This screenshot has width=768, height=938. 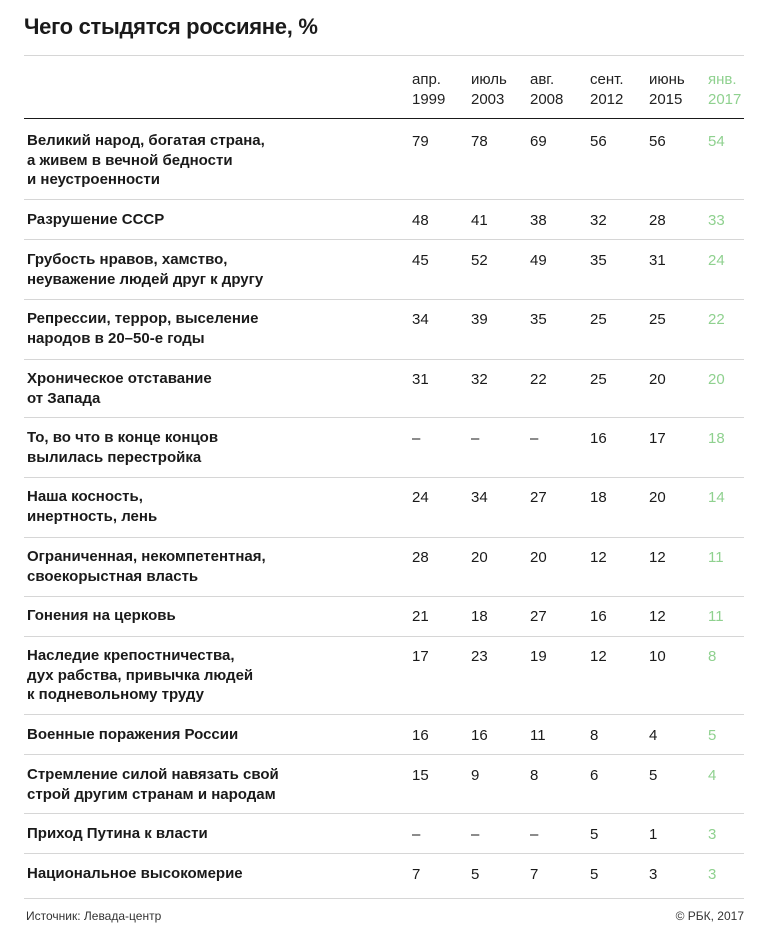 What do you see at coordinates (429, 99) in the screenshot?
I see `column-header-year: 1999` at bounding box center [429, 99].